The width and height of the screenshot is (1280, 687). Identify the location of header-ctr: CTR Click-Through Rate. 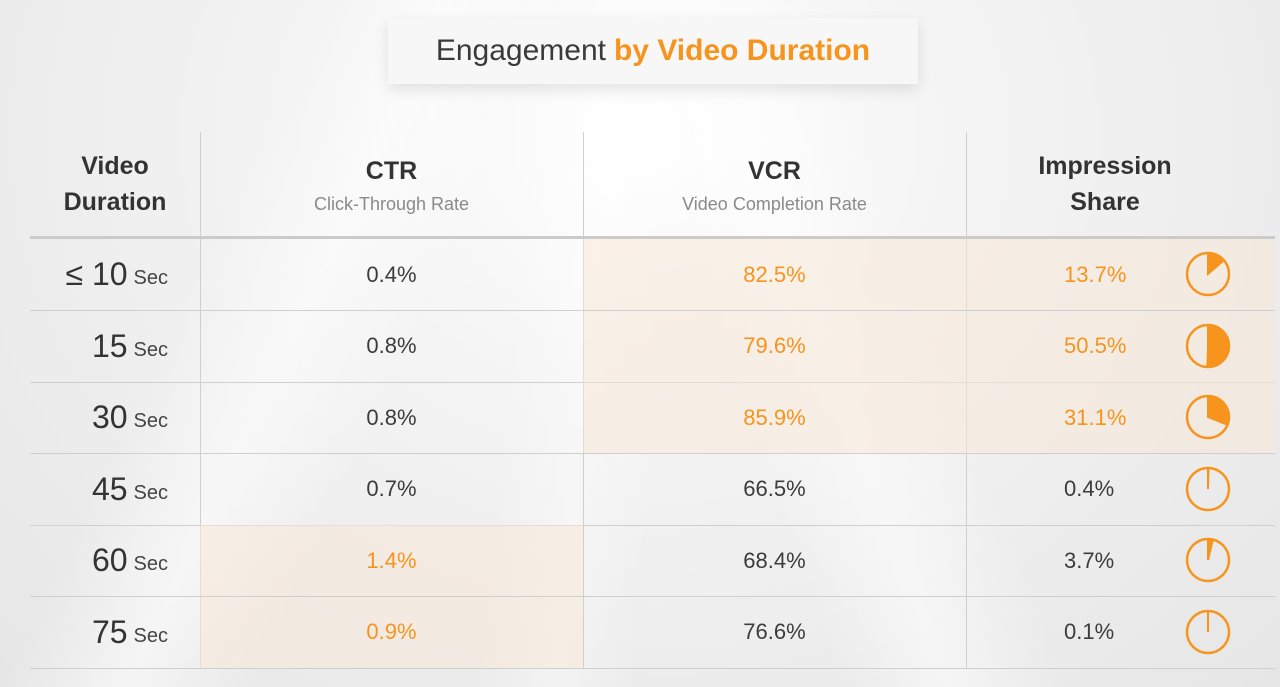
(391, 184).